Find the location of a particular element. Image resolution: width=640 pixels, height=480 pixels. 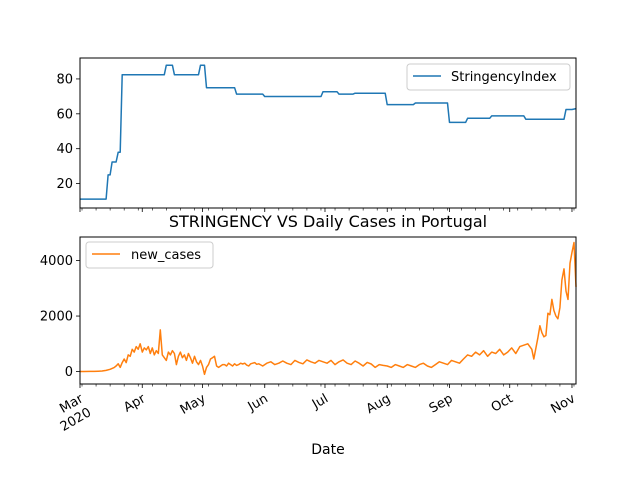

y-tick-label: 40 is located at coordinates (64, 149).